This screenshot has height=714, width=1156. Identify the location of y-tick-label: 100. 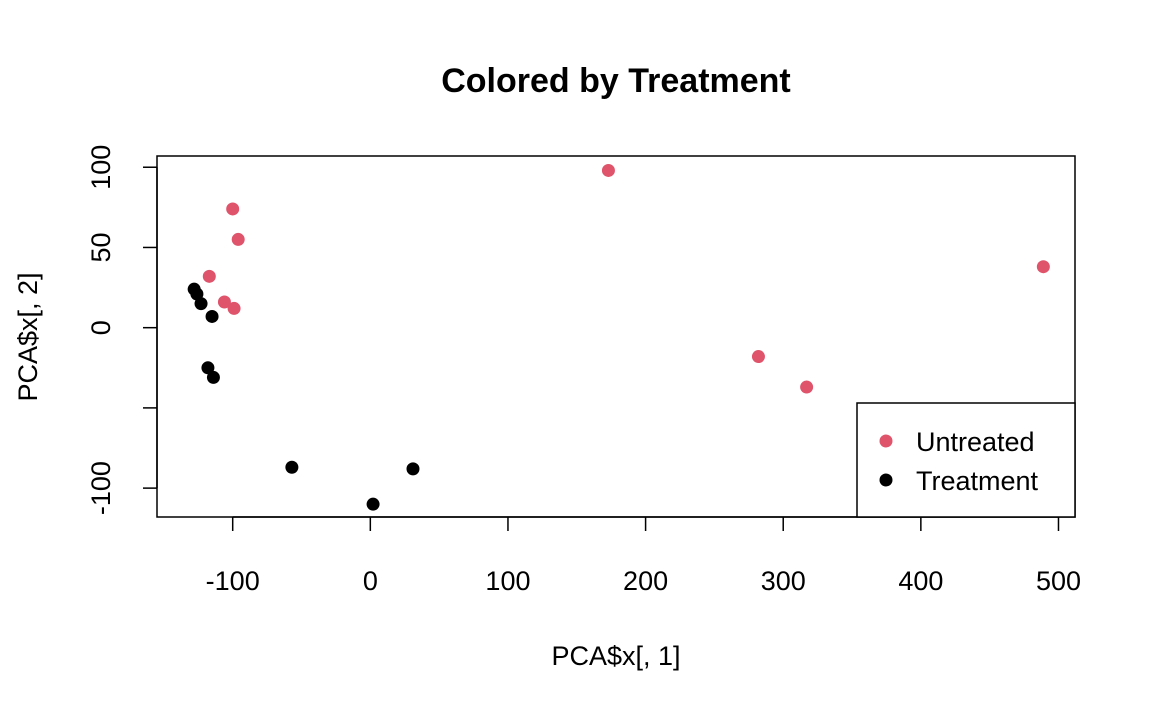
(101, 167).